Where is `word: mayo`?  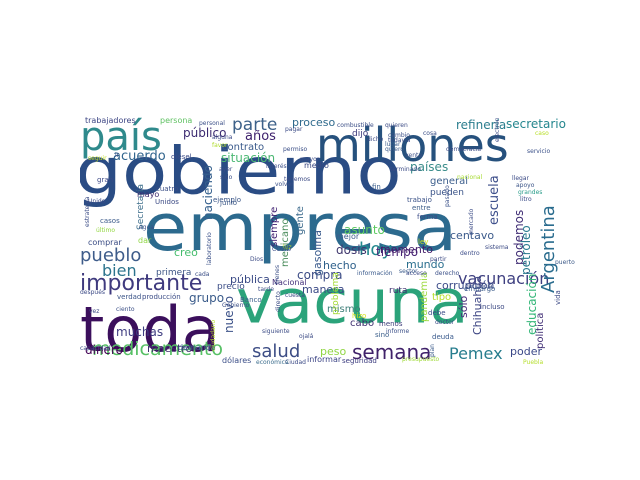 word: mayo is located at coordinates (148, 194).